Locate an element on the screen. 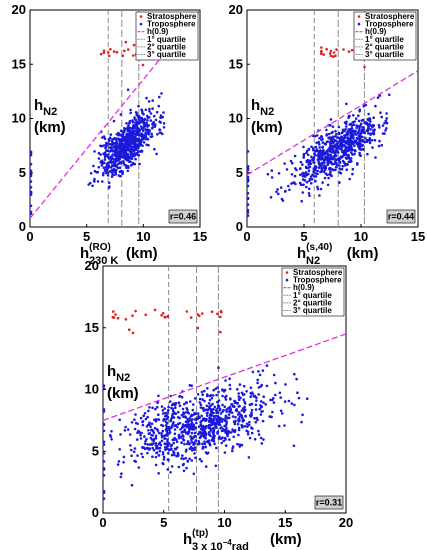  x-axis-label-sub: N2 is located at coordinates (313, 261).